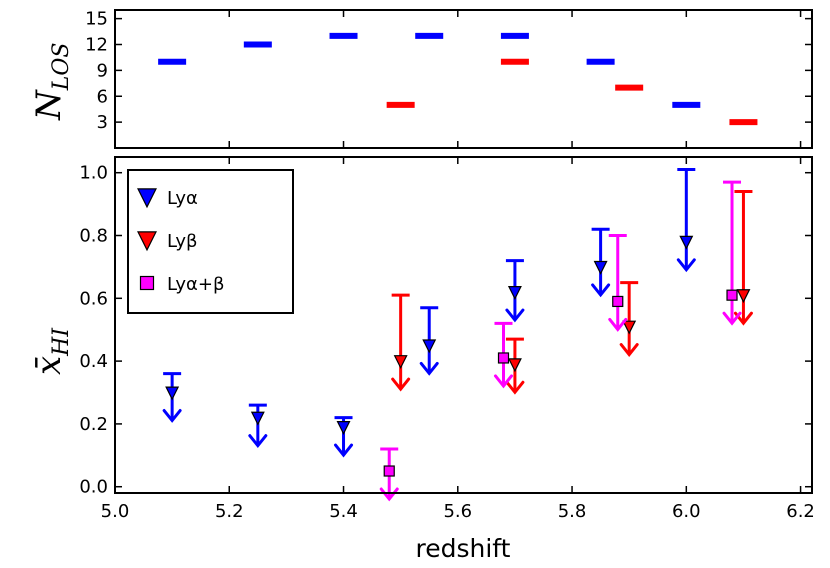 The height and width of the screenshot is (568, 830). What do you see at coordinates (343, 511) in the screenshot?
I see `bottom-xtick-label: 5.4` at bounding box center [343, 511].